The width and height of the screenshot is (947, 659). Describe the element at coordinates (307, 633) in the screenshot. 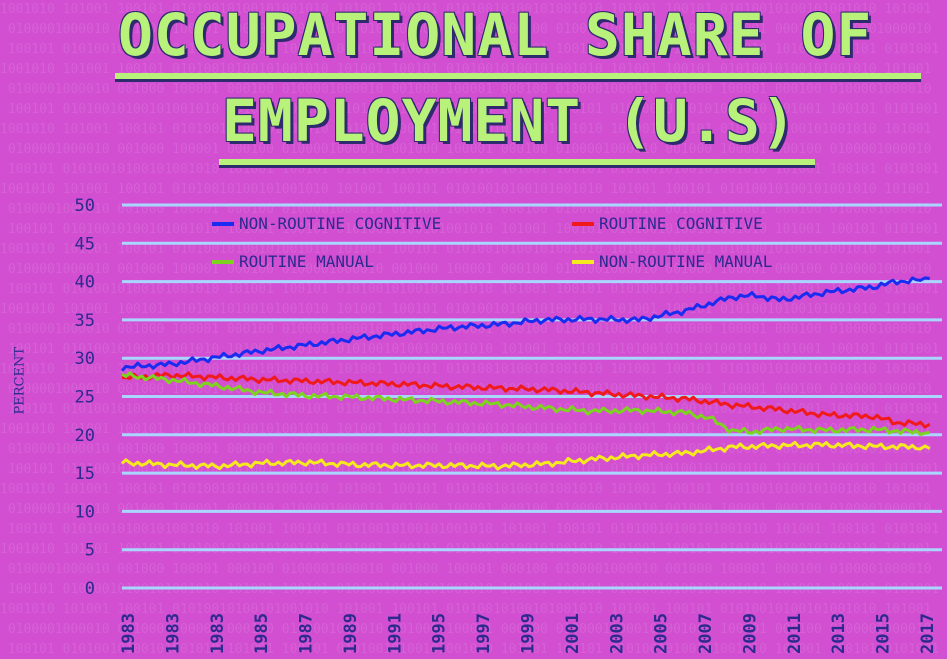

I see `x-tick-label: 1987` at that location.